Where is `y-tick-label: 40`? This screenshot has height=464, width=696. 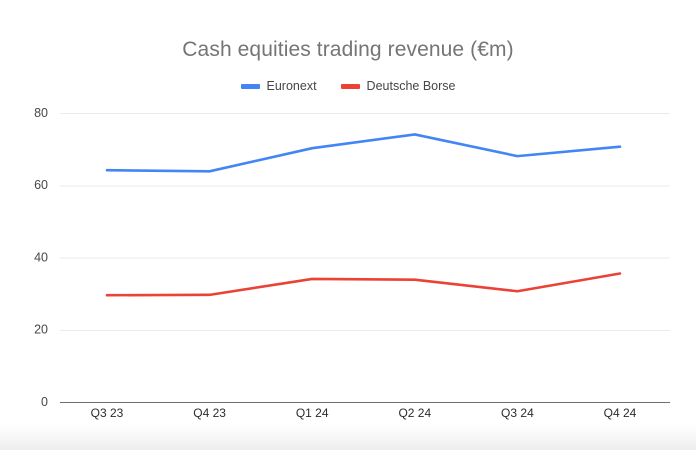
y-tick-label: 40 is located at coordinates (41, 257).